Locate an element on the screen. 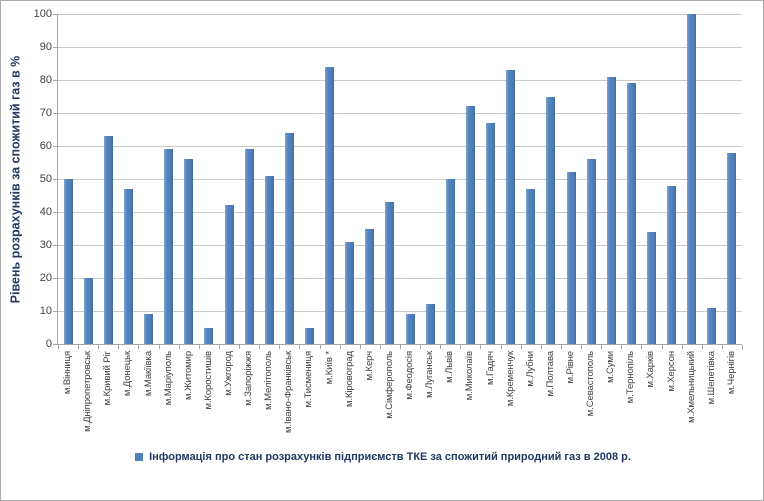 This screenshot has width=764, height=501. x-axis-label: м.Луганськ is located at coordinates (430, 374).